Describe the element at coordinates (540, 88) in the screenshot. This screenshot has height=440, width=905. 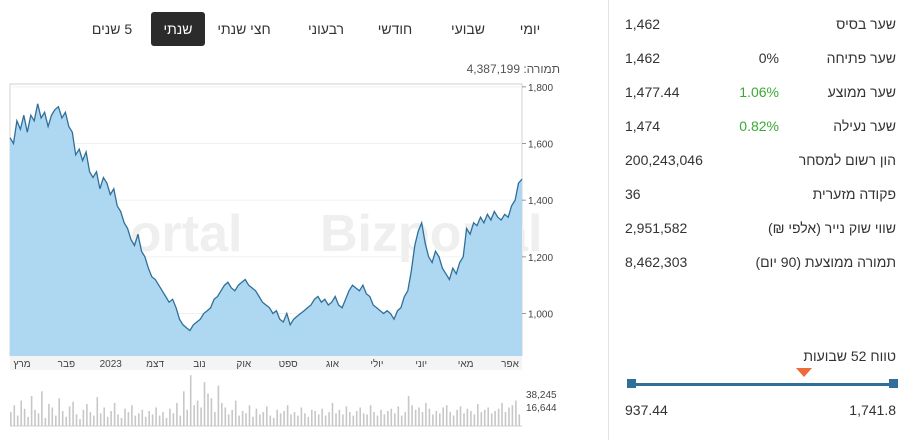
I see `y-tick-label: 1,800` at that location.